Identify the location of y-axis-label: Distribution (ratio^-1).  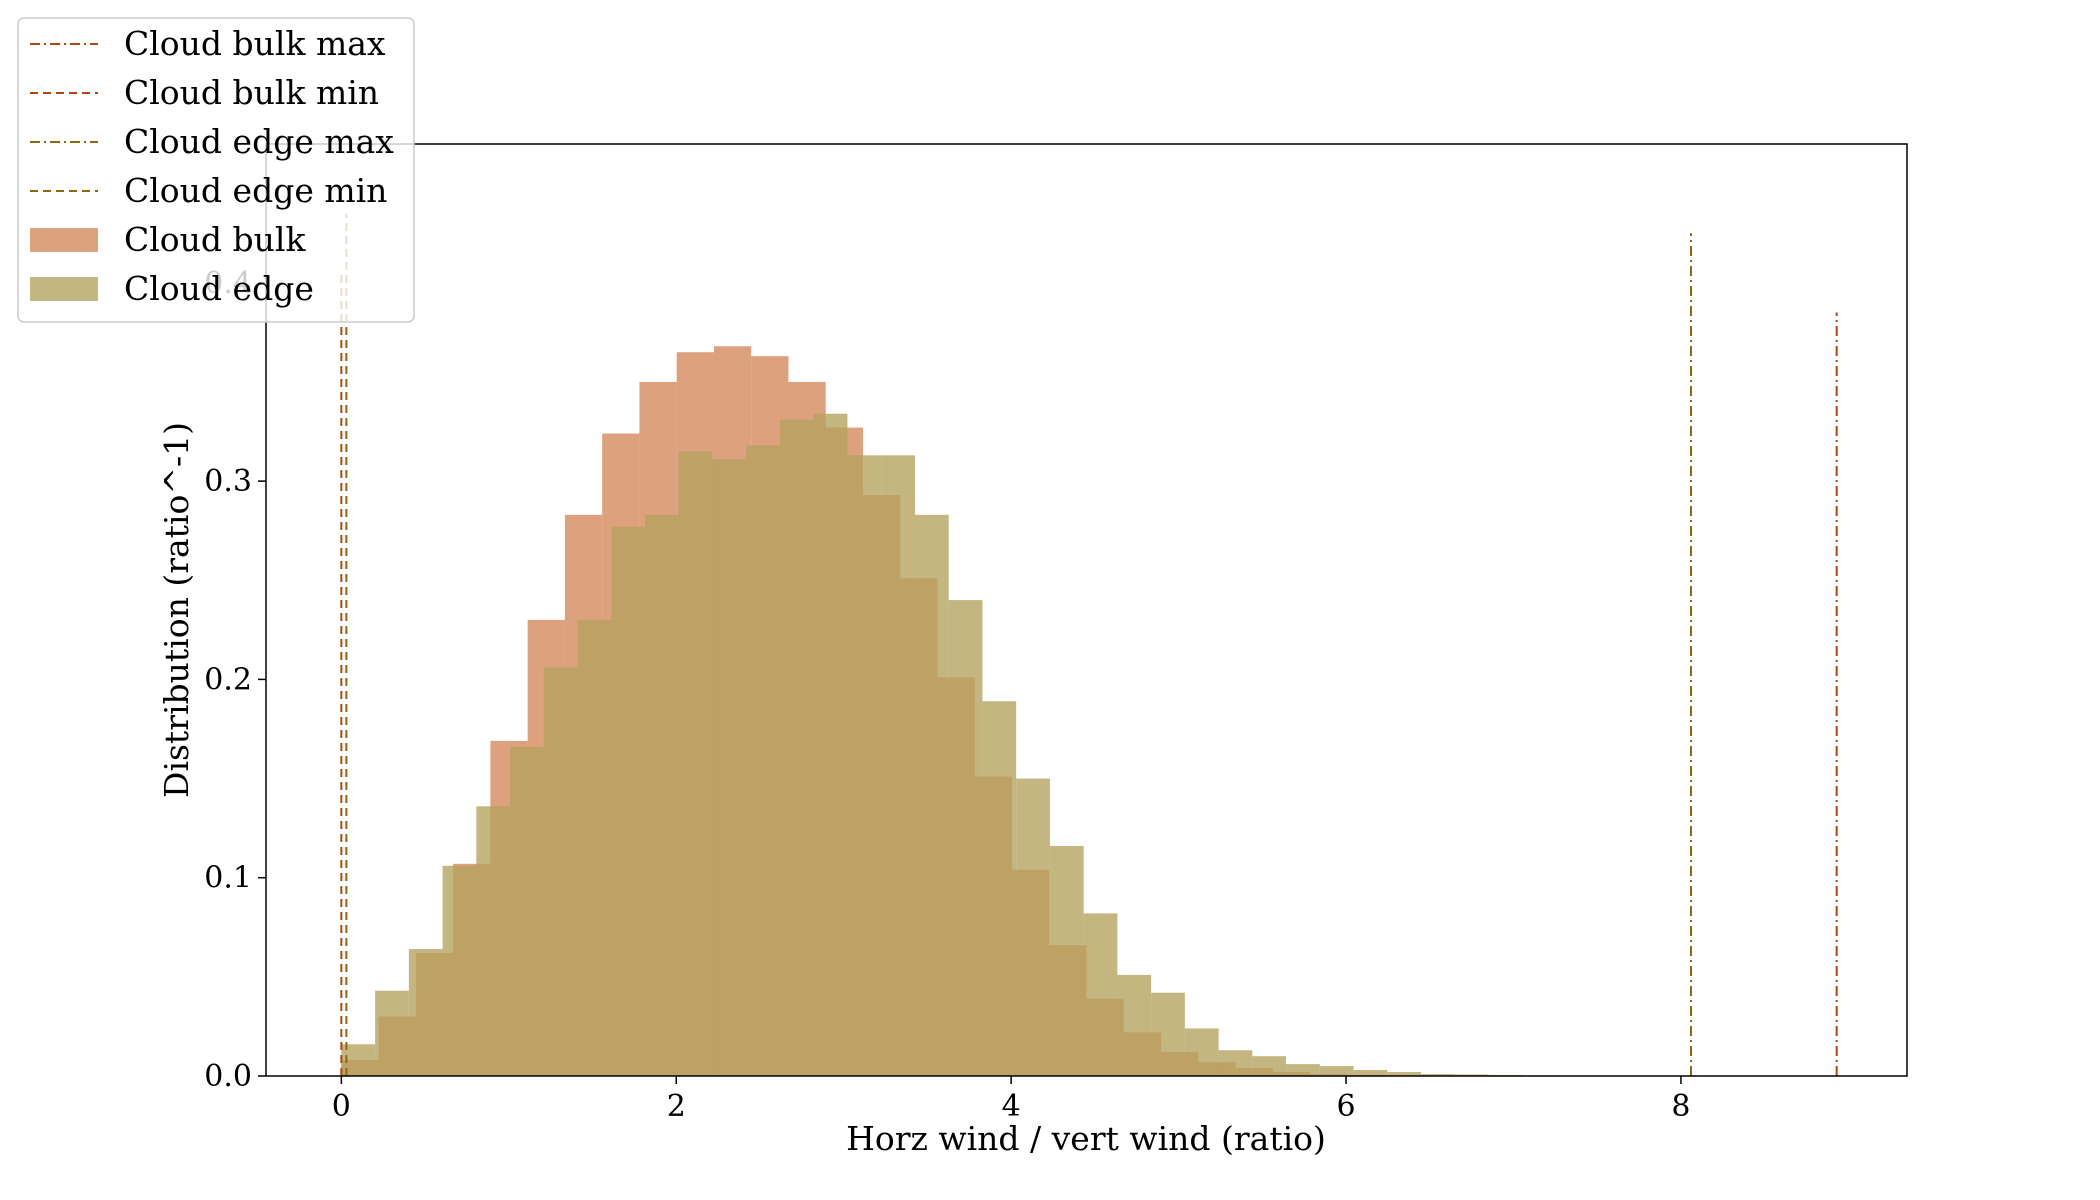
(176, 610).